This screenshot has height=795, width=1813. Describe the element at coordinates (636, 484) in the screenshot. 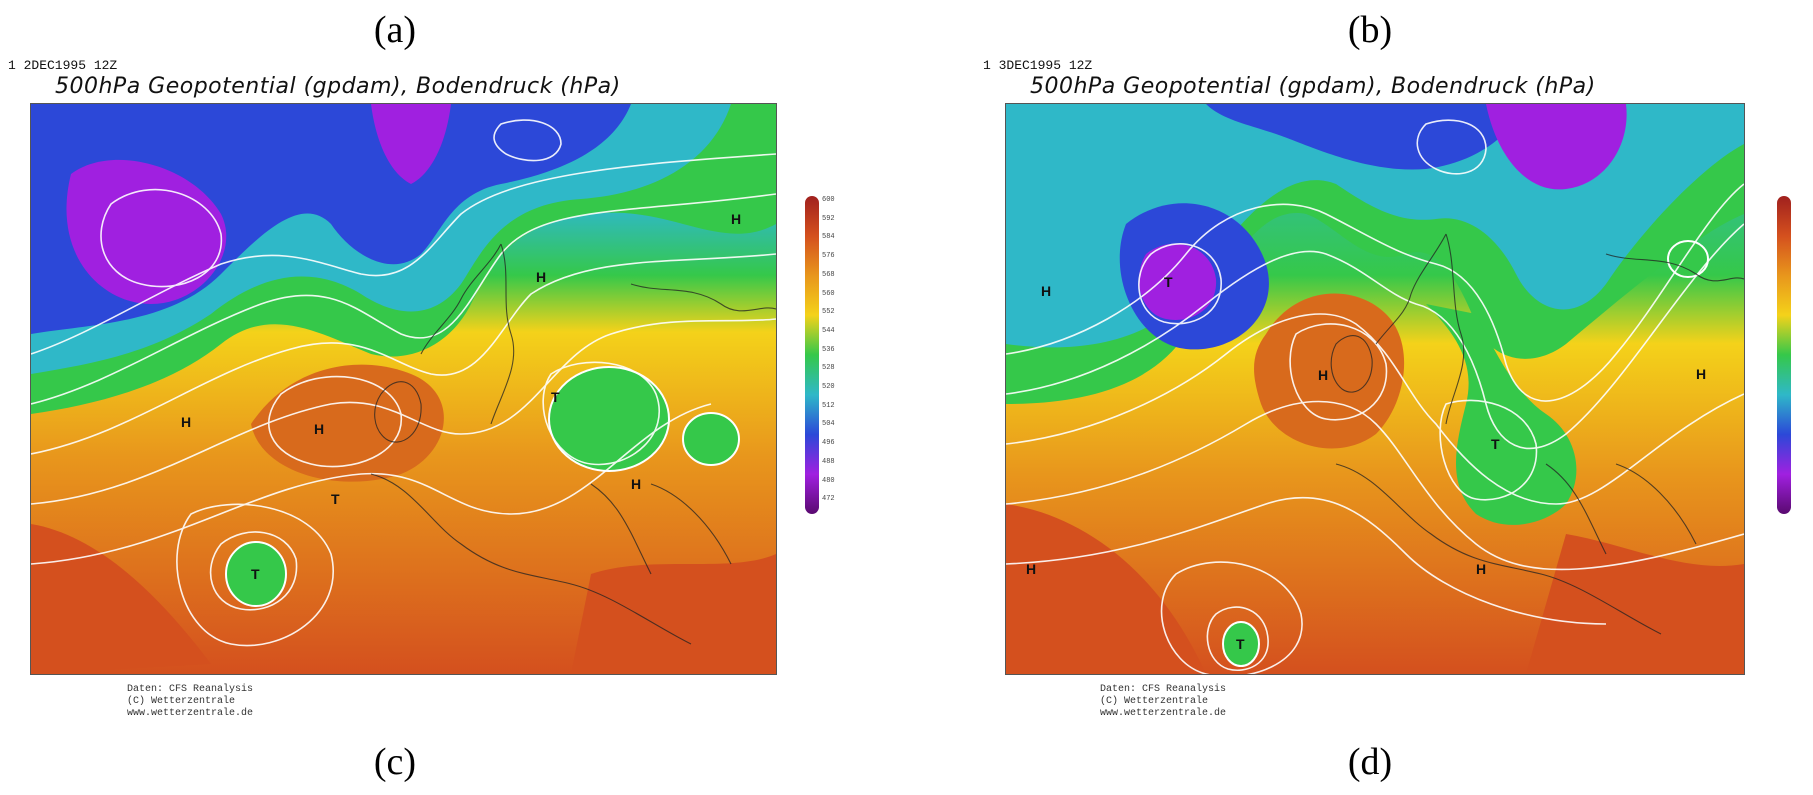

I see `map-a-high-4: H` at that location.